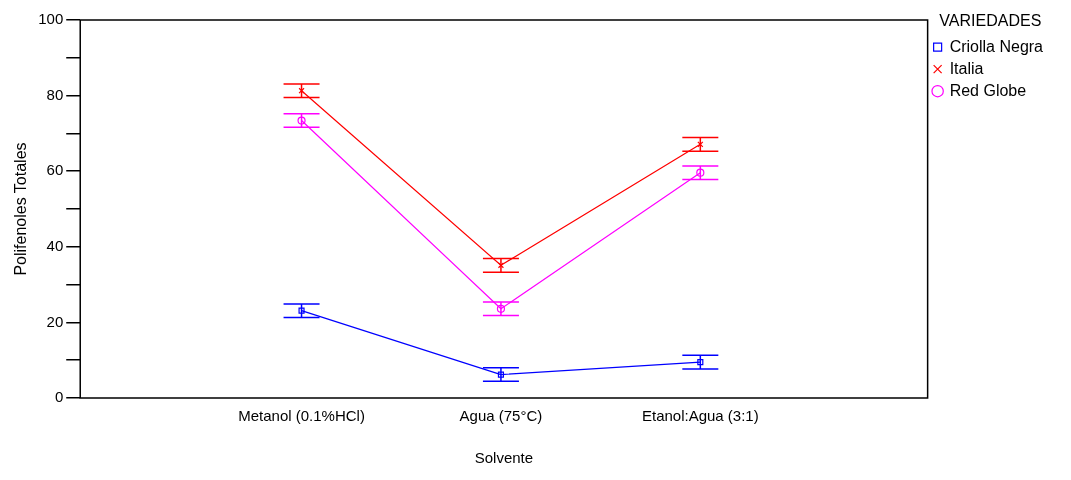 The width and height of the screenshot is (1071, 480). Describe the element at coordinates (55, 170) in the screenshot. I see `y-tick-label: 60` at that location.